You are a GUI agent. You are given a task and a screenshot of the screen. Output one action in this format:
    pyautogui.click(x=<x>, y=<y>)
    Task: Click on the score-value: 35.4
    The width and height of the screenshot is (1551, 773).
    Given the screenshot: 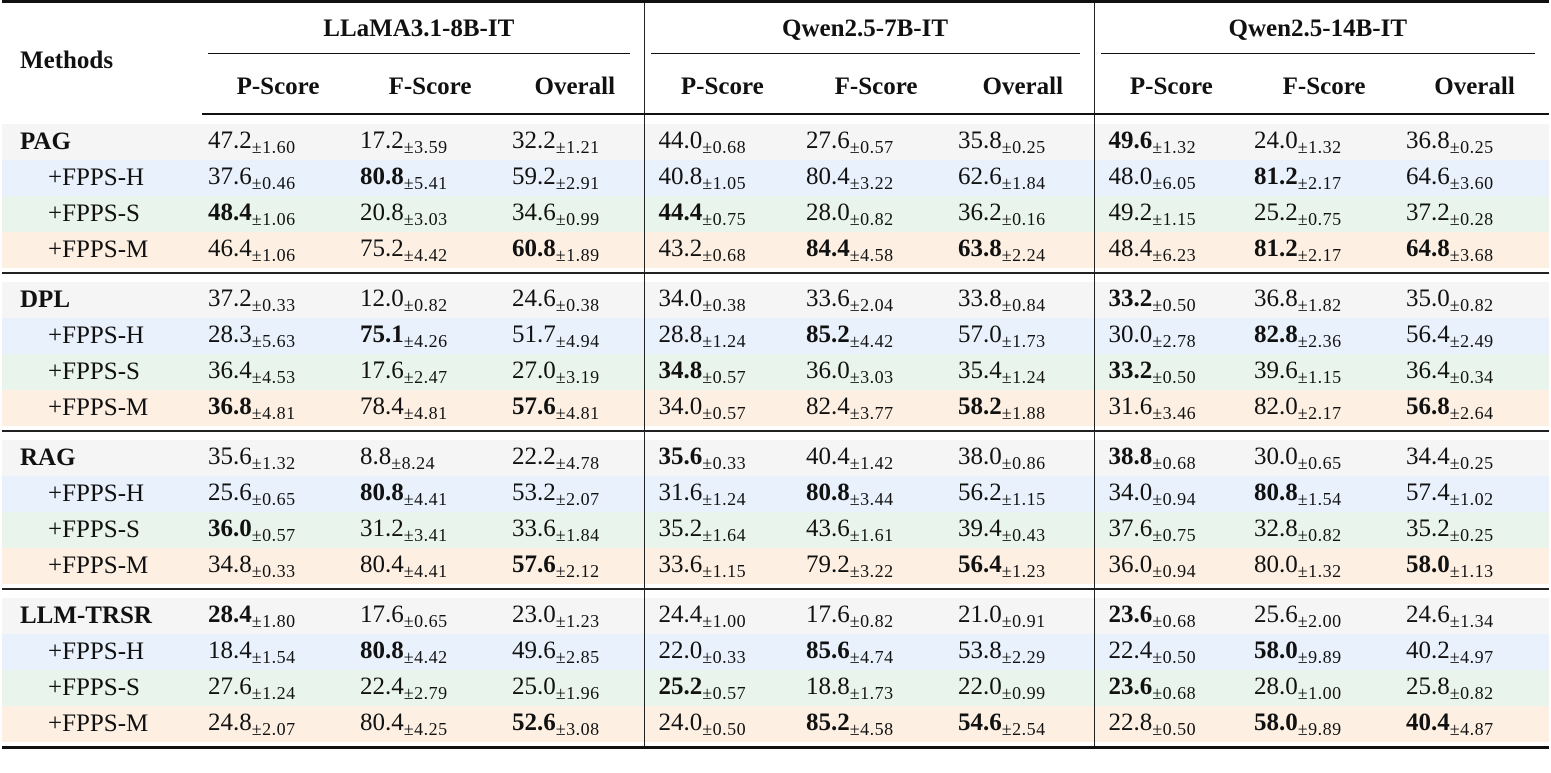 What is the action you would take?
    pyautogui.click(x=980, y=370)
    